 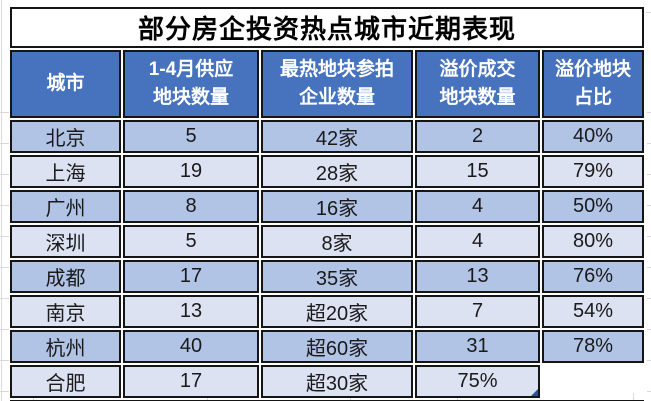 What do you see at coordinates (65, 136) in the screenshot?
I see `cell-city: 北京` at bounding box center [65, 136].